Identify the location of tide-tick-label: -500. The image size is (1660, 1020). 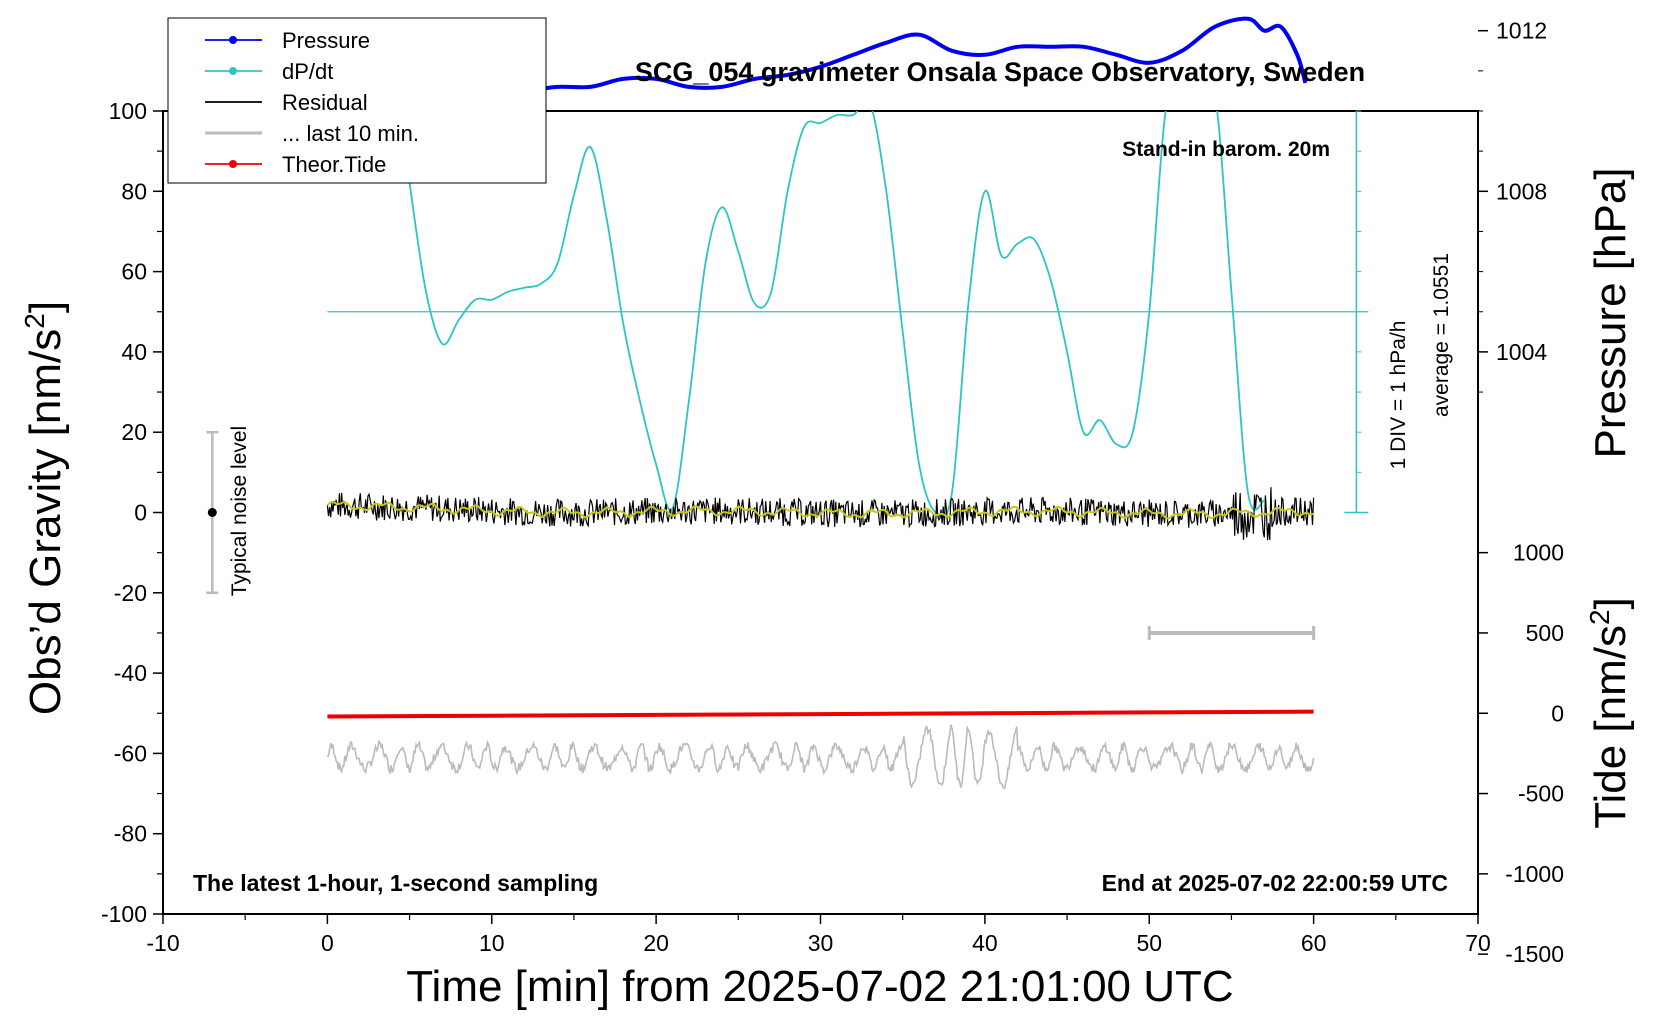
(1541, 794).